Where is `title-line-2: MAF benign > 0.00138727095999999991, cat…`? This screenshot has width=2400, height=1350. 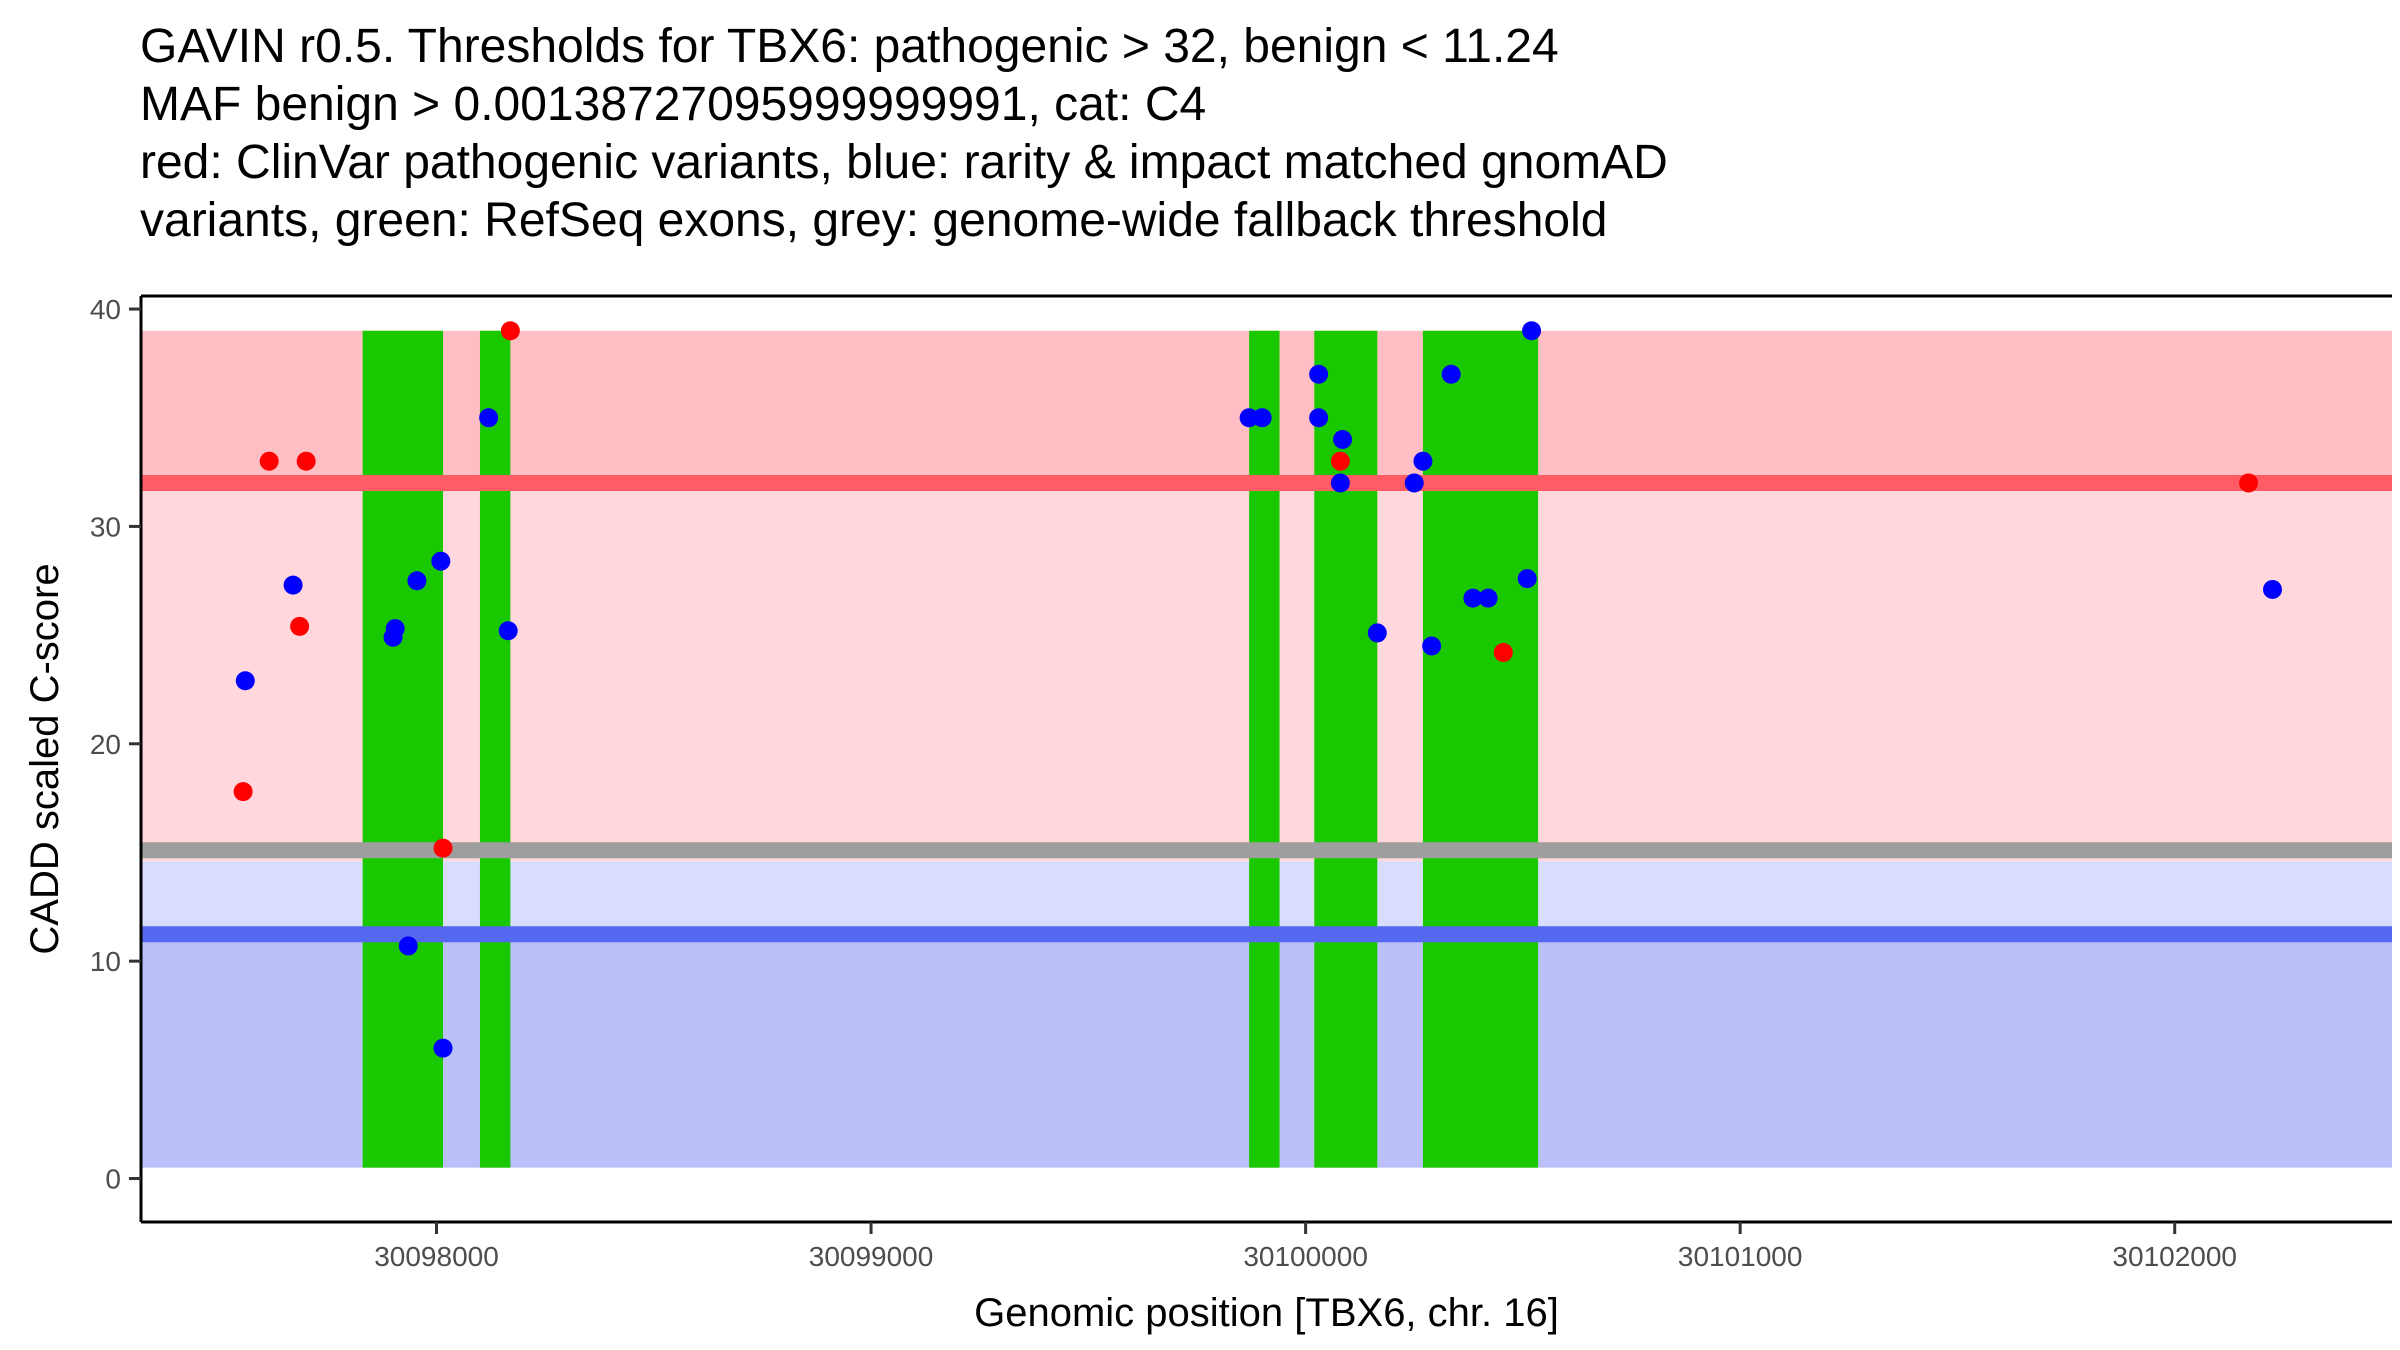
title-line-2: MAF benign > 0.00138727095999999991, cat… is located at coordinates (673, 104).